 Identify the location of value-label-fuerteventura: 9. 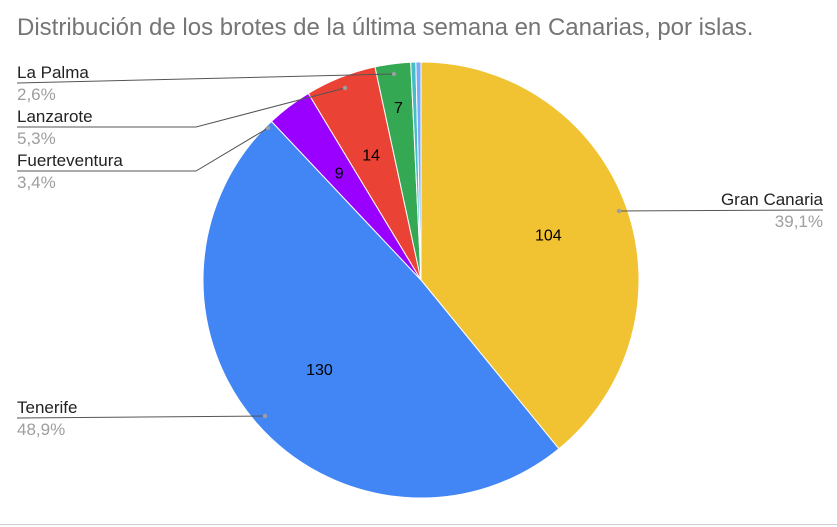
(339, 173).